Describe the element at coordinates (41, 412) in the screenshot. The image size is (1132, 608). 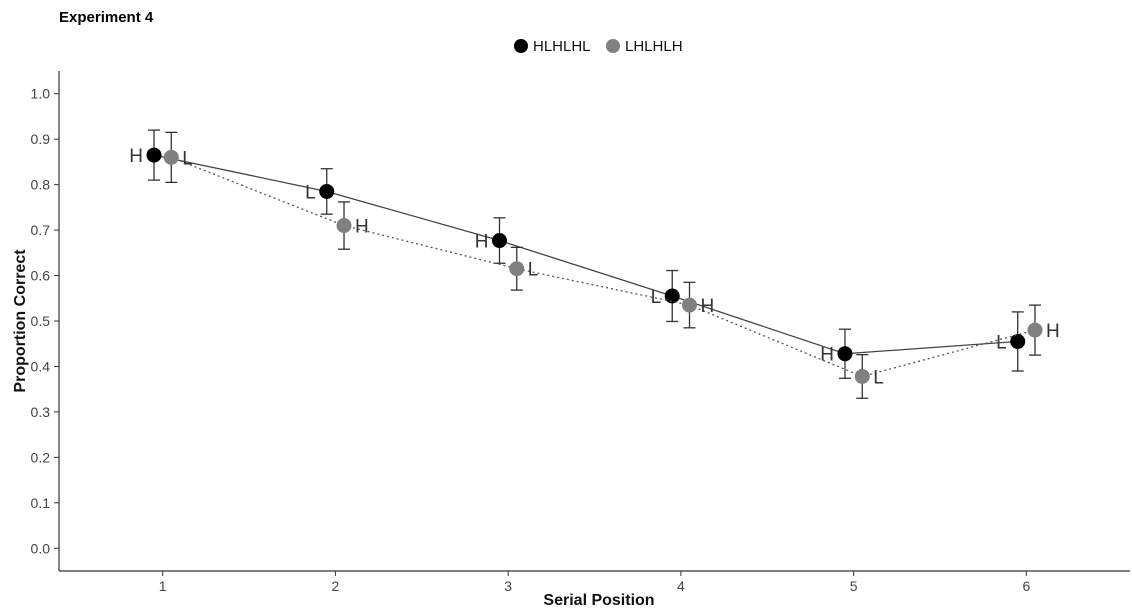
I see `y-tick-label: 0.3` at that location.